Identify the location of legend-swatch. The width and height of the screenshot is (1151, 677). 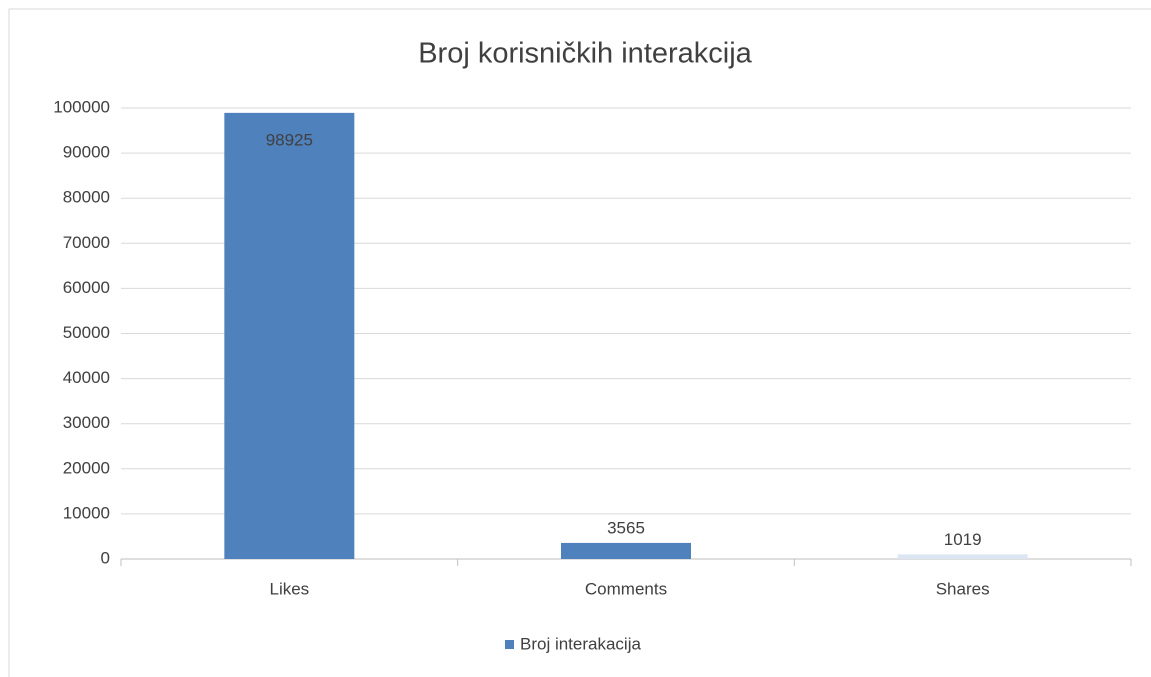
(509, 644).